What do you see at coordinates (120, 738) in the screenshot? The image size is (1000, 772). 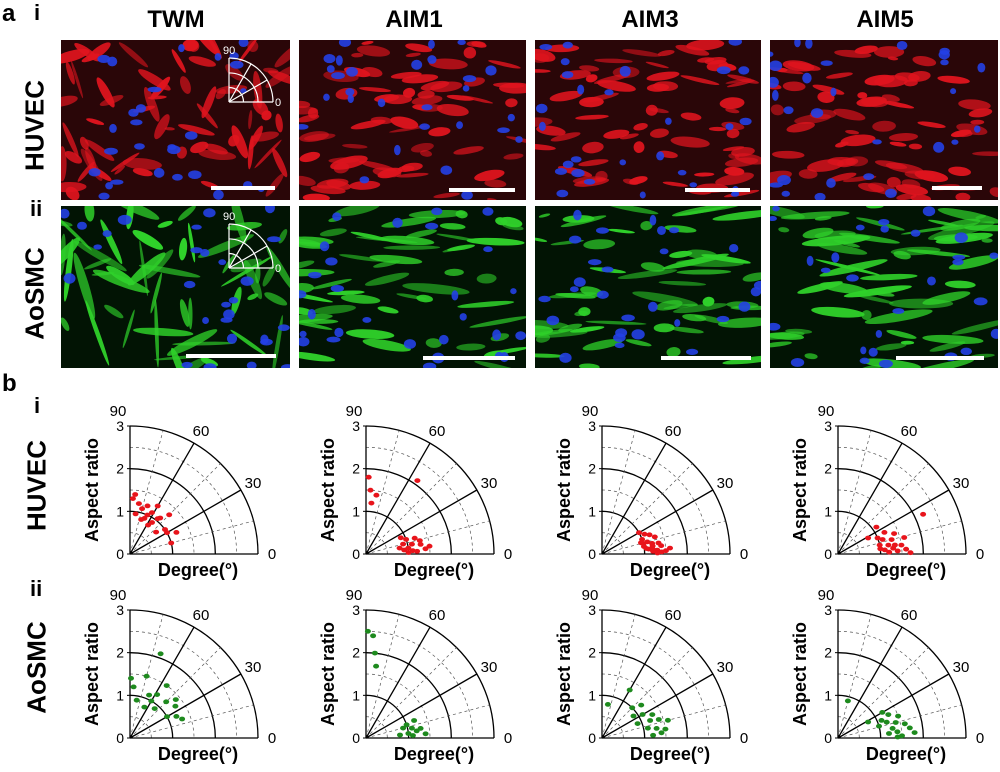 I see `radial-tick-label: 0` at bounding box center [120, 738].